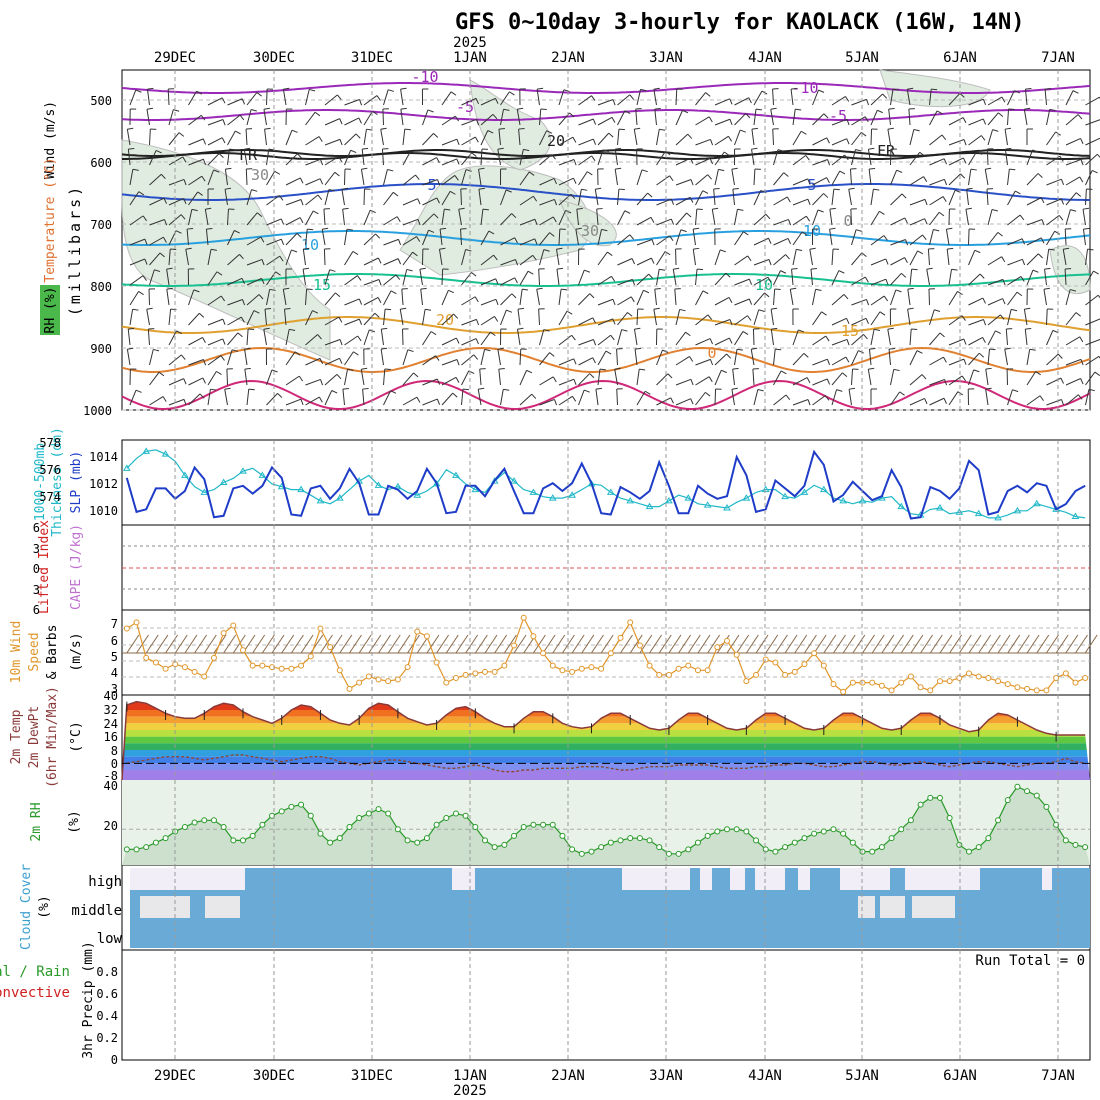 This screenshot has height=1100, width=1100. What do you see at coordinates (606, 820) in the screenshot?
I see `rh-line` at bounding box center [606, 820].